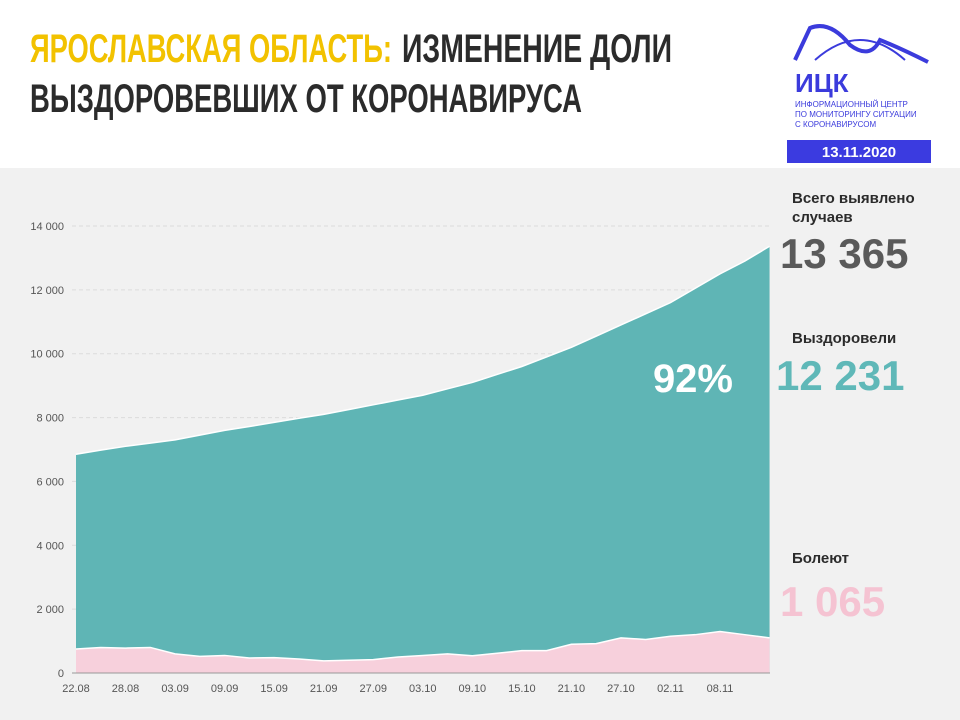 This screenshot has height=720, width=960. What do you see at coordinates (211, 49) in the screenshot?
I see `title-highlight: ЯРОСЛАВСКАЯ ОБЛАСТЬ:` at bounding box center [211, 49].